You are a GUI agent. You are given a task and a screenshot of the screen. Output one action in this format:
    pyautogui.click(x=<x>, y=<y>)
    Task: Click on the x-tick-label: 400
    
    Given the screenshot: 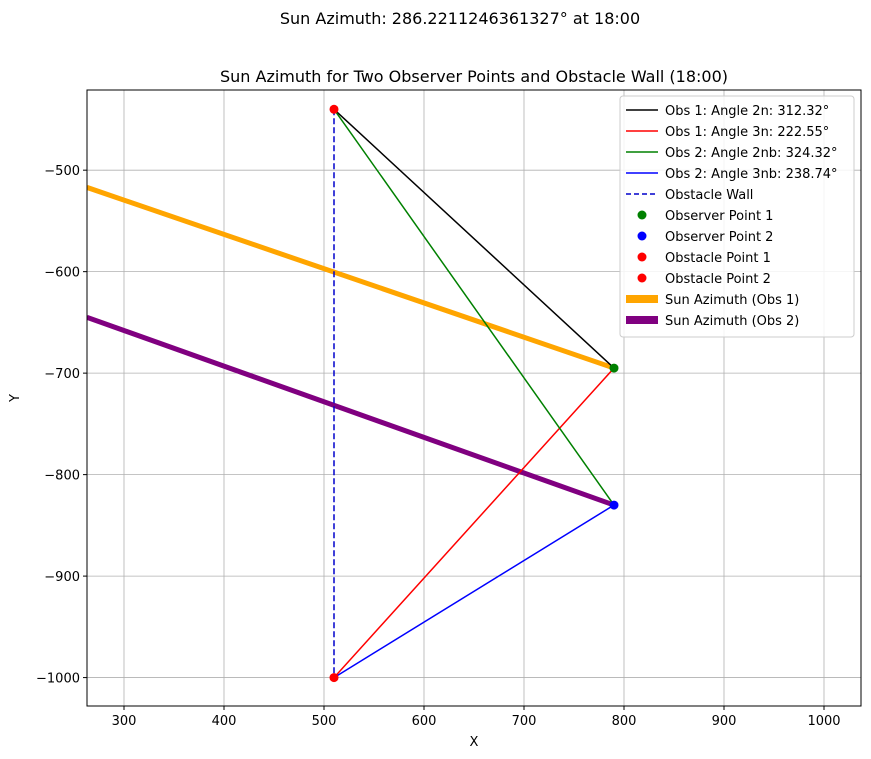 What is the action you would take?
    pyautogui.click(x=224, y=721)
    